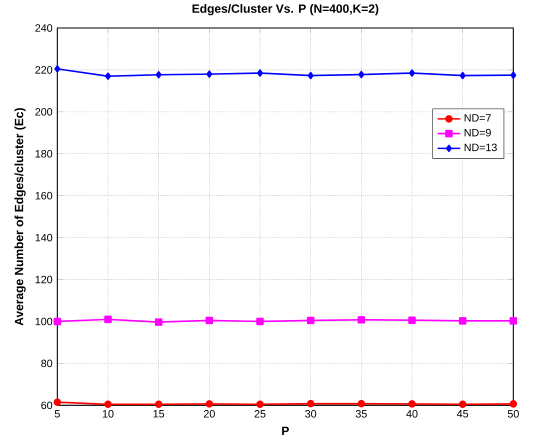 The width and height of the screenshot is (539, 444). Describe the element at coordinates (43, 70) in the screenshot. I see `y-tick-label: 220` at that location.